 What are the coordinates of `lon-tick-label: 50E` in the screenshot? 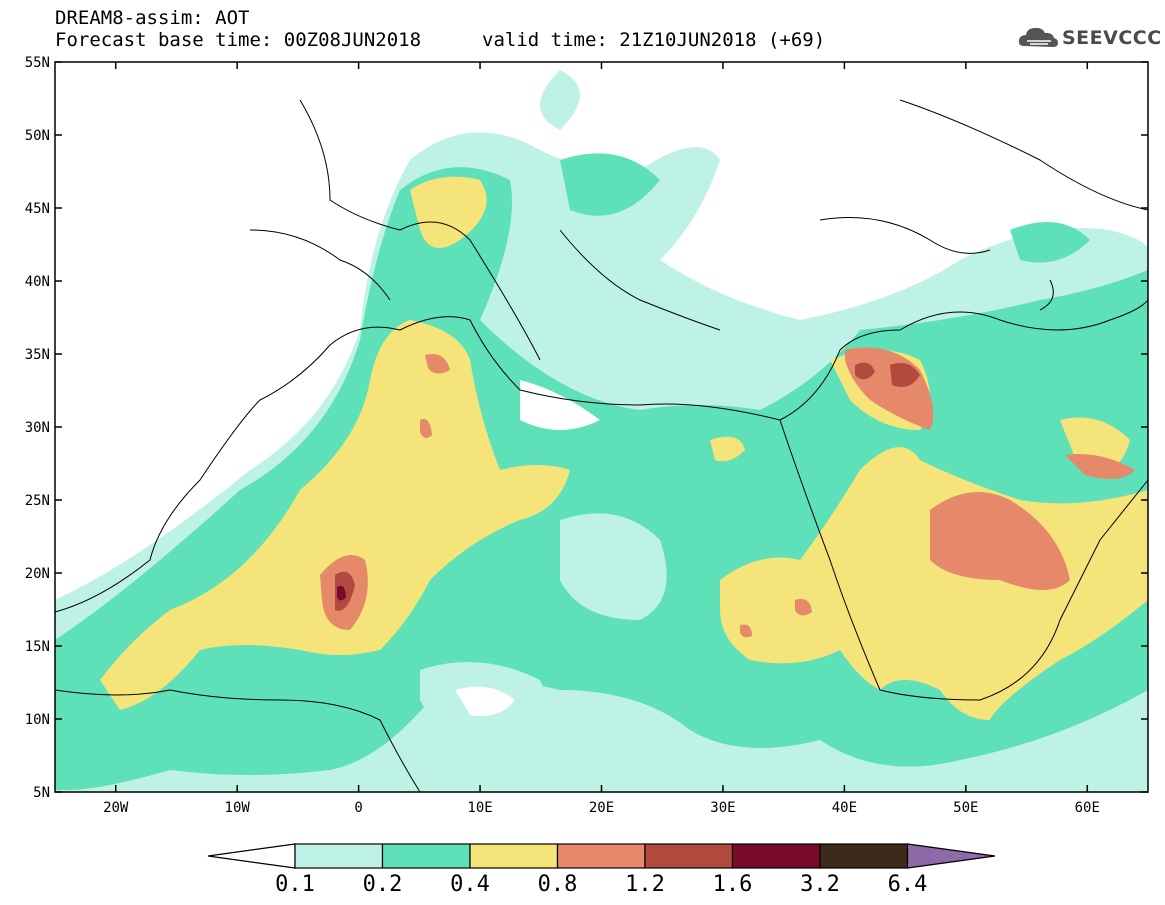 It's located at (965, 808).